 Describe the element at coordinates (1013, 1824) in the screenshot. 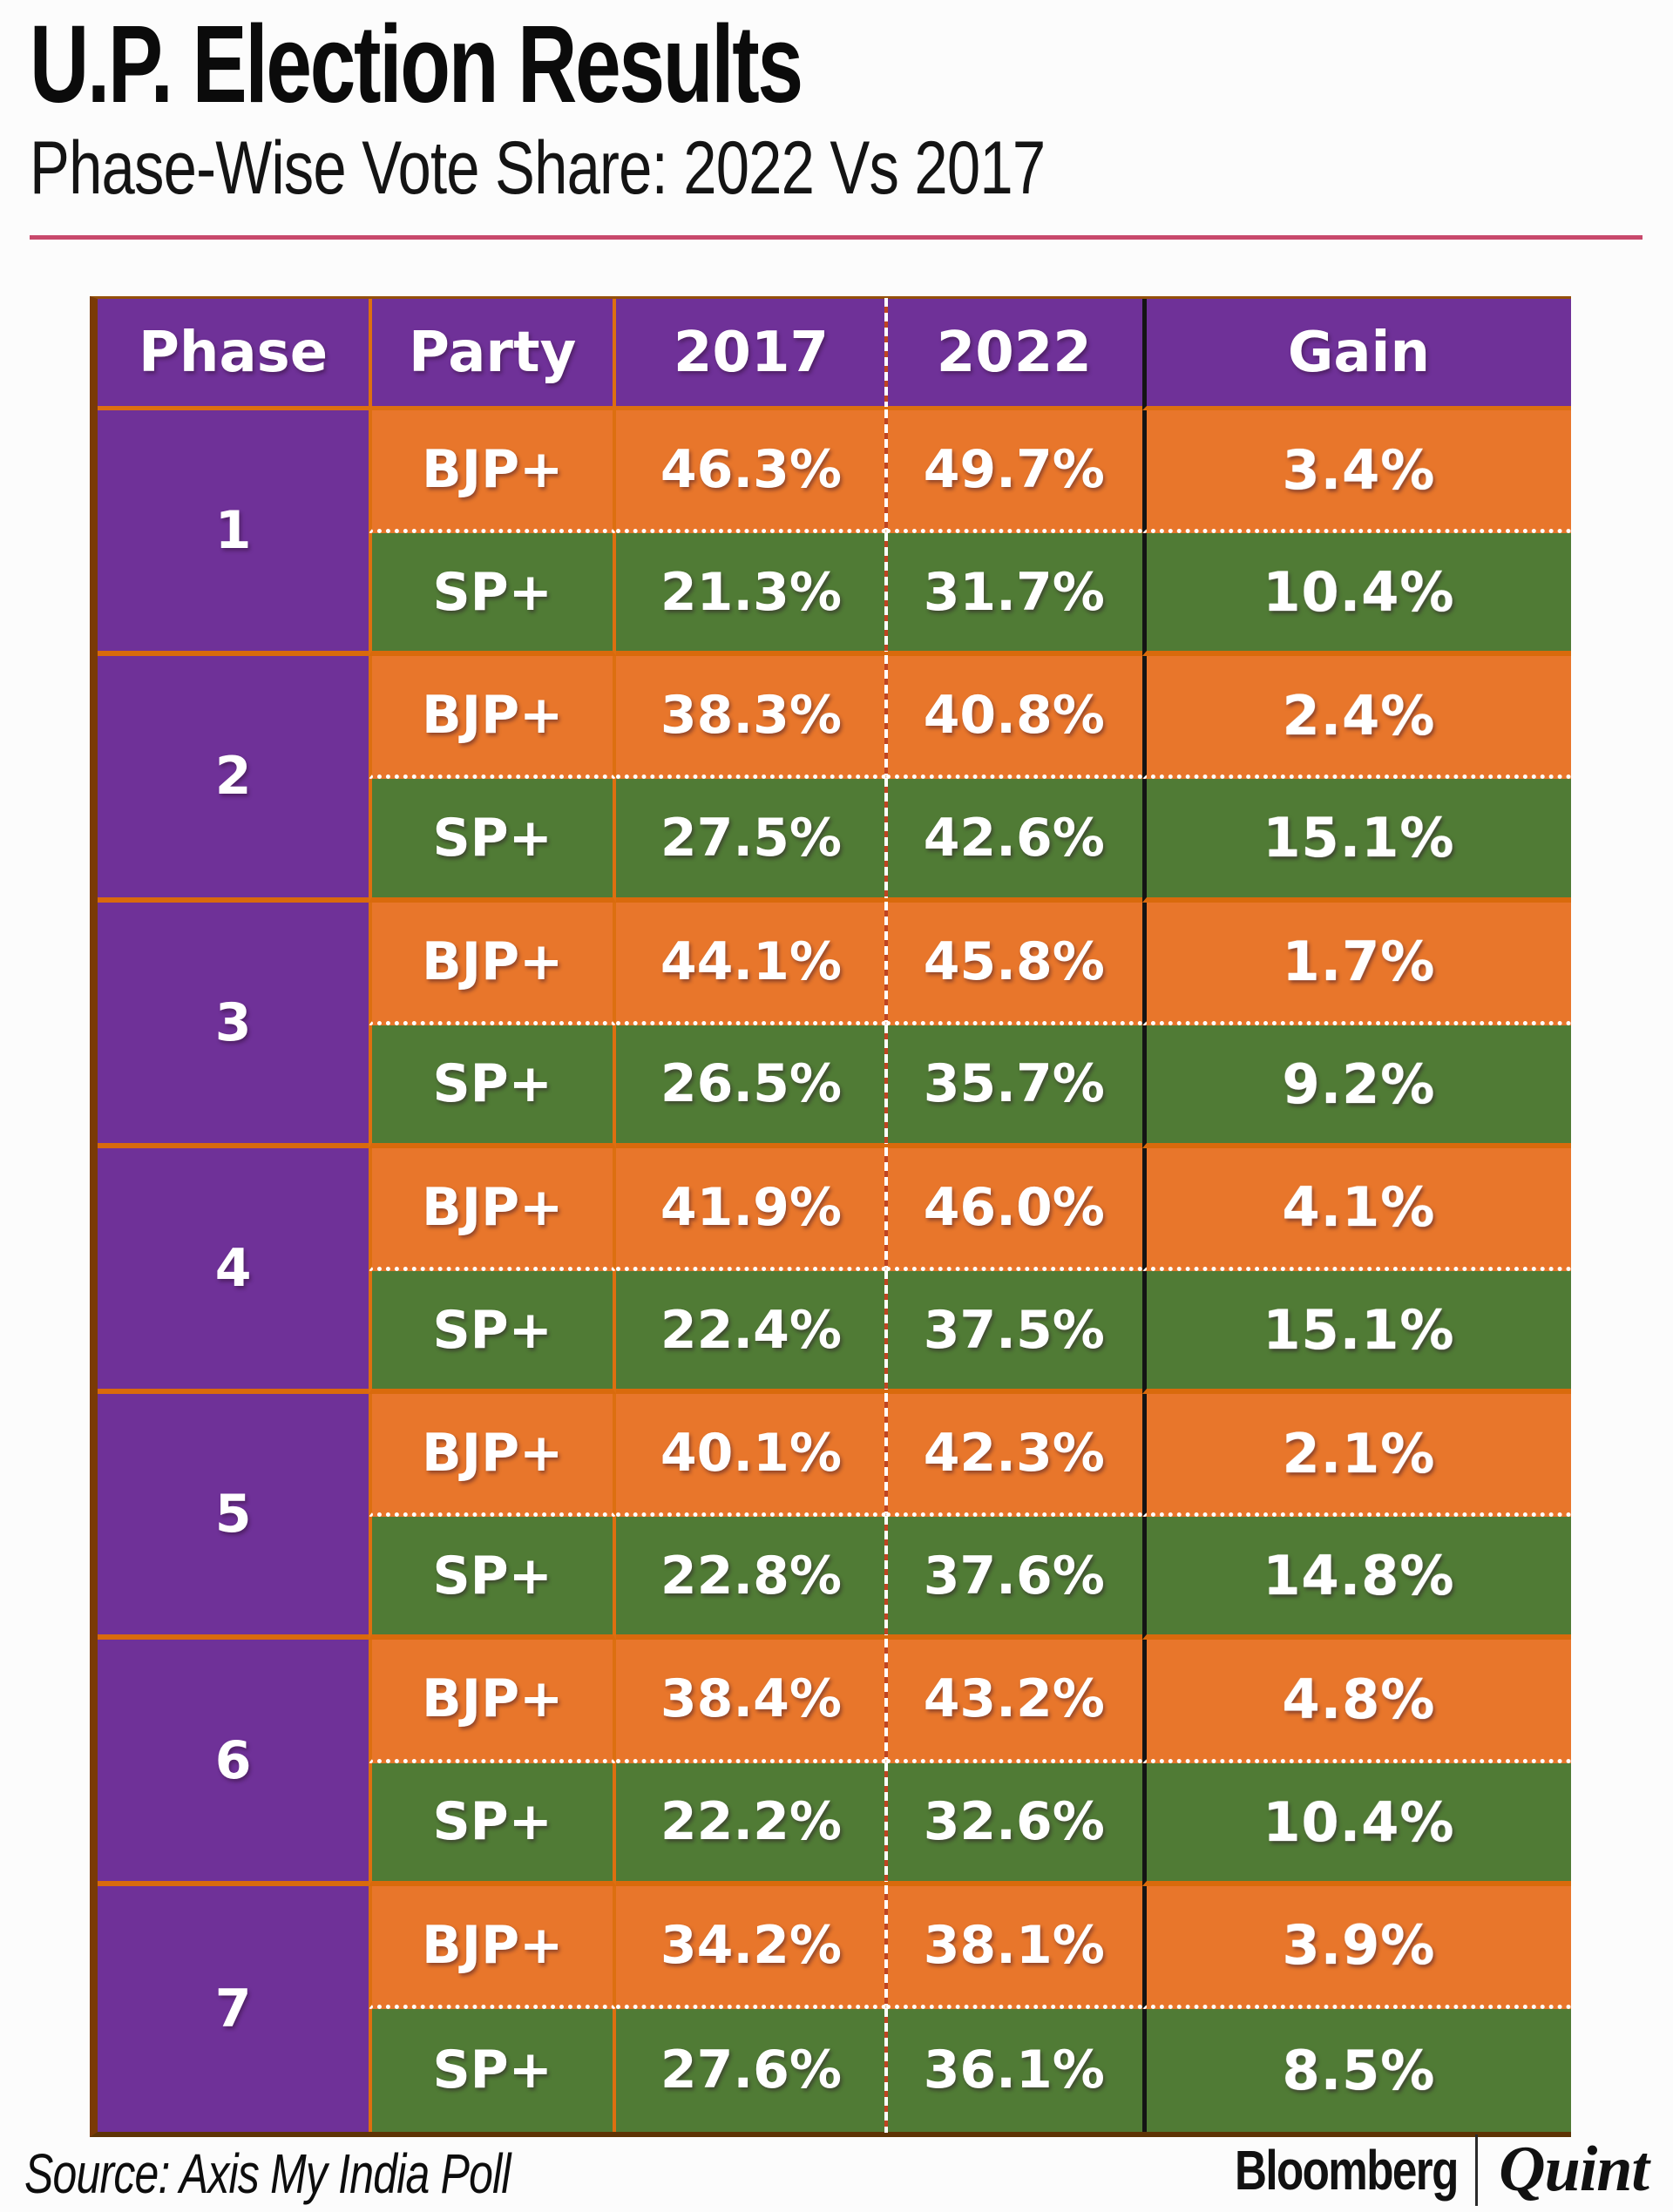

I see `value-2022-cell: 32.6%` at that location.